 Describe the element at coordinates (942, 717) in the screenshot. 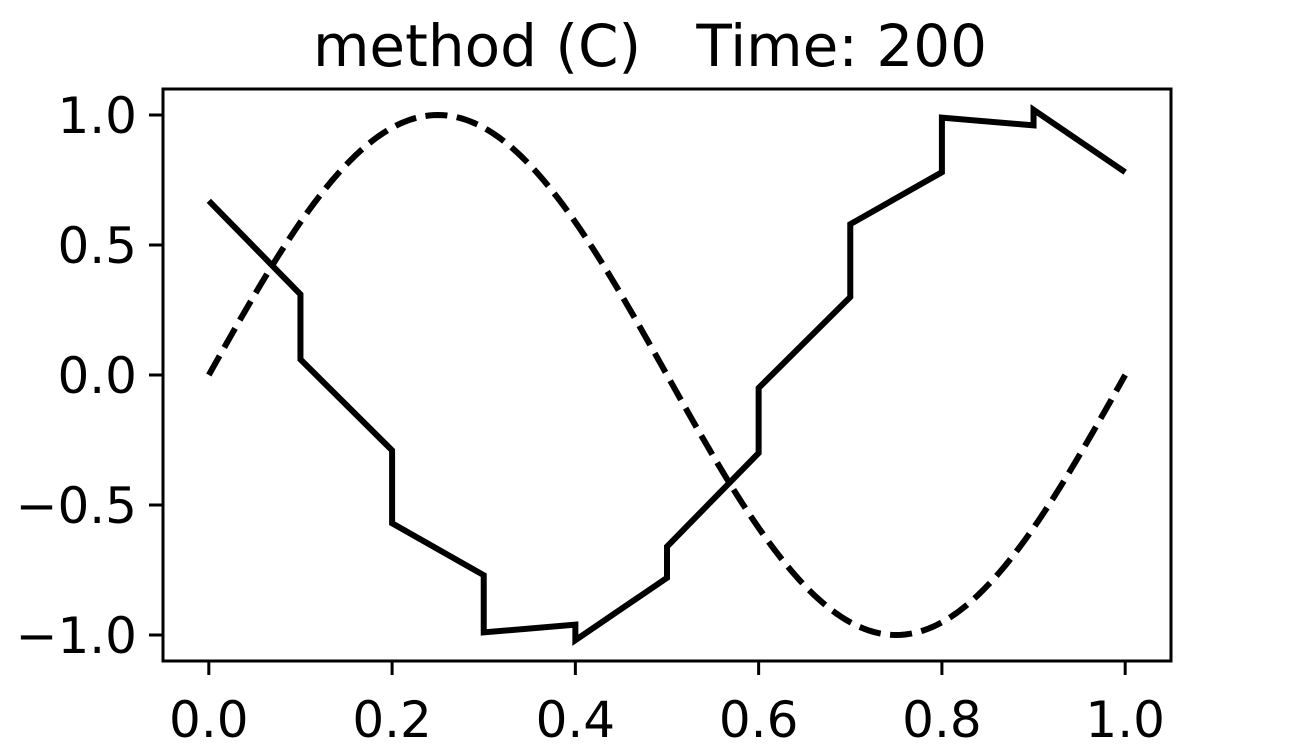

I see `x-tick-label: 0.8` at that location.